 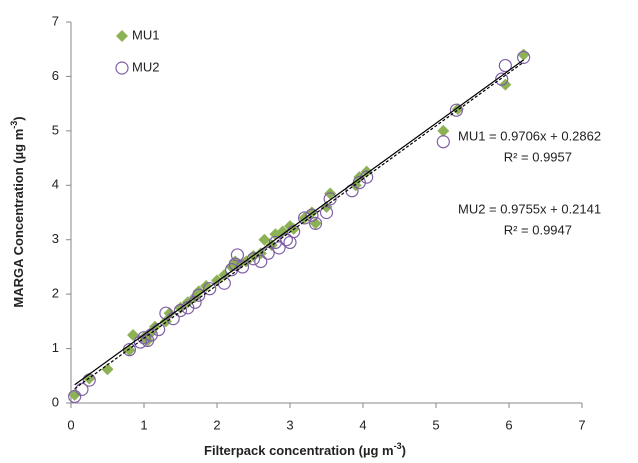 I want to click on equation: MU1 = 0.9706x + 0.2862, so click(x=529, y=135).